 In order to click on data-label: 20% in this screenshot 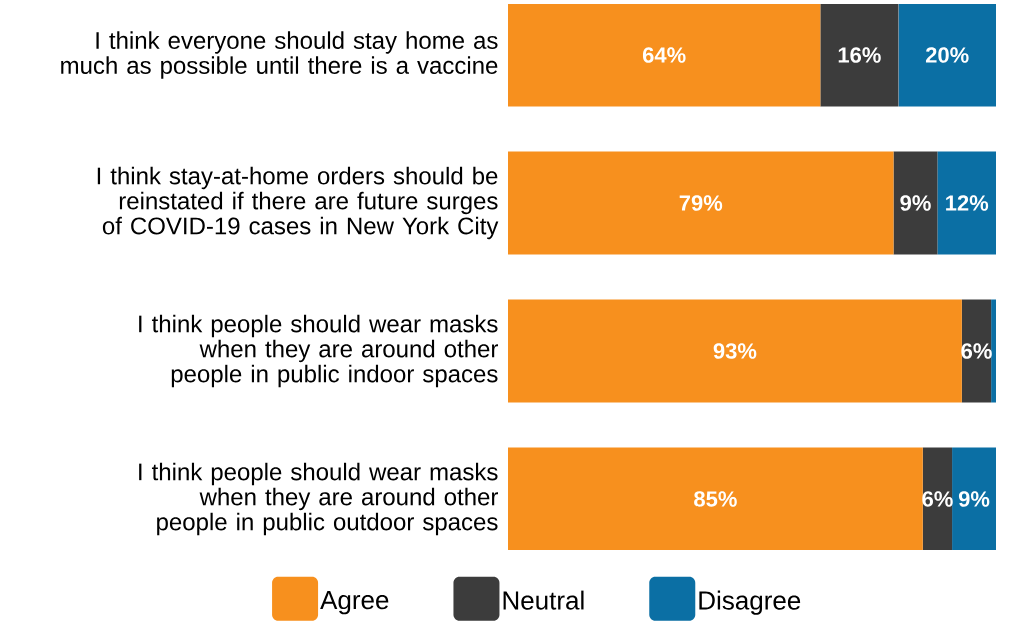, I will do `click(947, 55)`.